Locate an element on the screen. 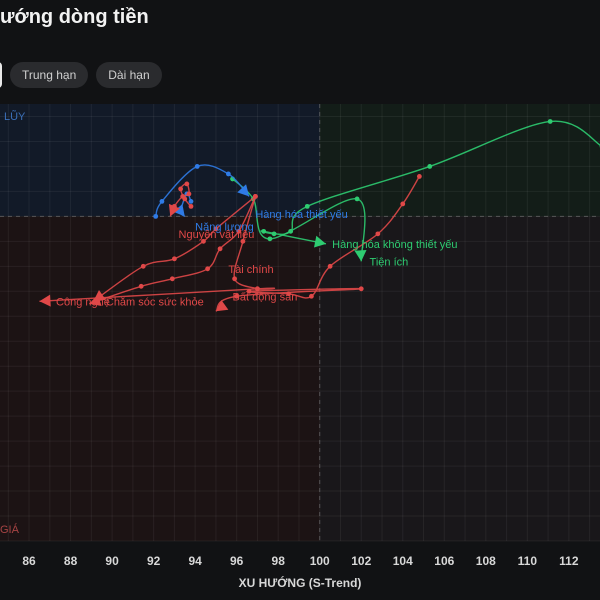  period-tabs: Trung hạn Dài hạn is located at coordinates (81, 75).